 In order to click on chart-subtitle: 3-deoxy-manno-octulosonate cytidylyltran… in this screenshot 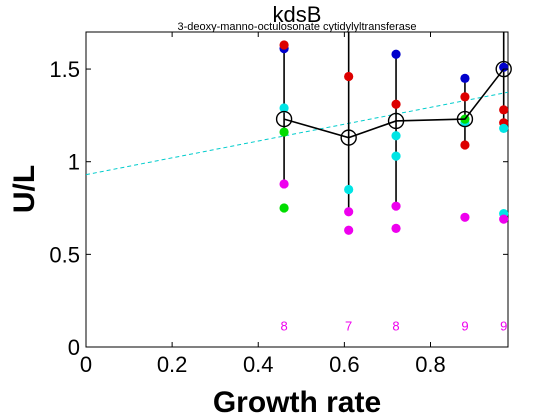, I will do `click(296, 27)`.